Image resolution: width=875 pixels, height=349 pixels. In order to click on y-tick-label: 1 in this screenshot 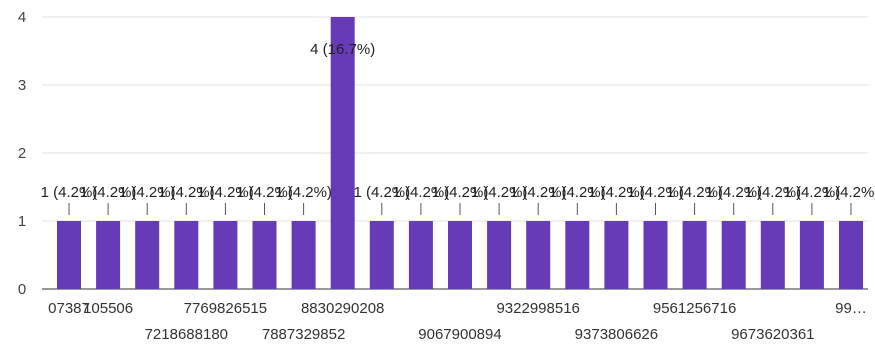, I will do `click(22, 221)`.